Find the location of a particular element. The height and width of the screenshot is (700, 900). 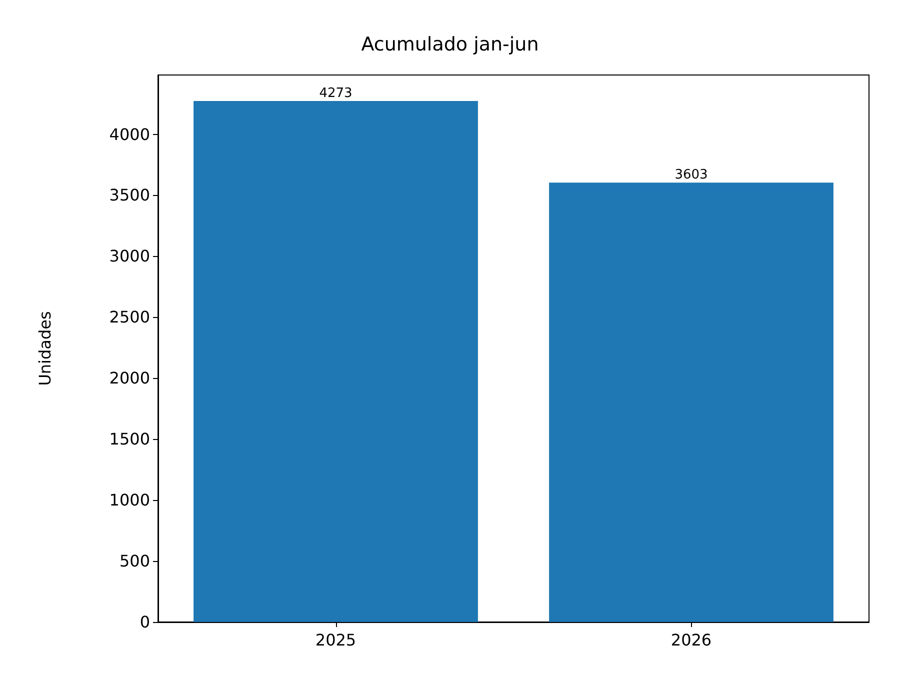

x-tick-label: 2025 is located at coordinates (335, 640).